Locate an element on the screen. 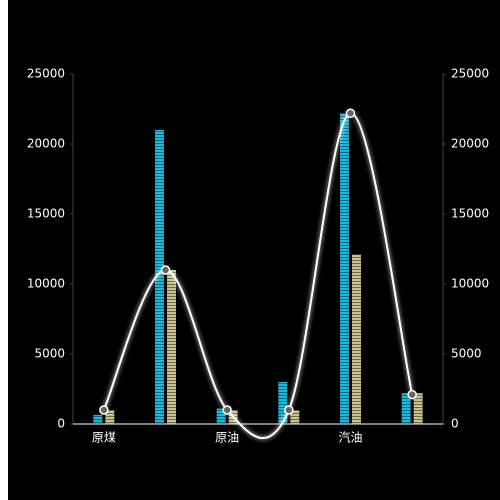  y-tick-label: 15000 is located at coordinates (46, 214).